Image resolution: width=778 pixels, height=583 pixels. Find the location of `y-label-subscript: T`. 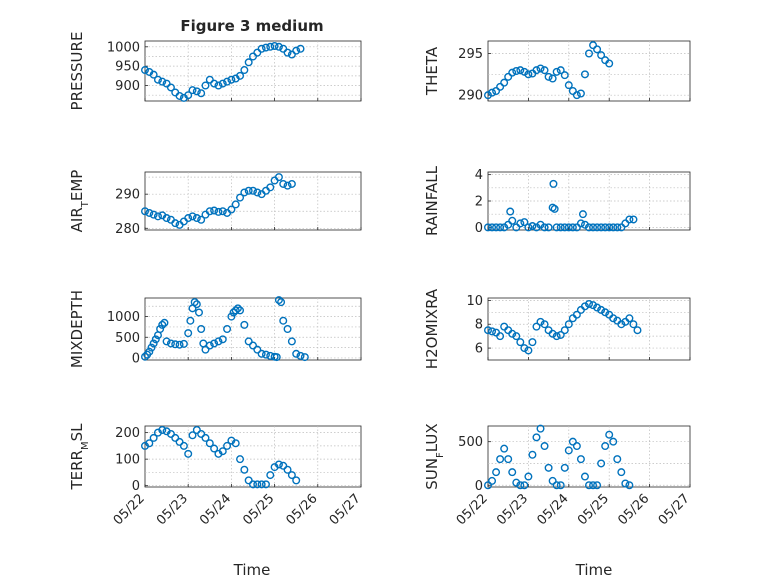

y-label-subscript: T is located at coordinates (85, 204).